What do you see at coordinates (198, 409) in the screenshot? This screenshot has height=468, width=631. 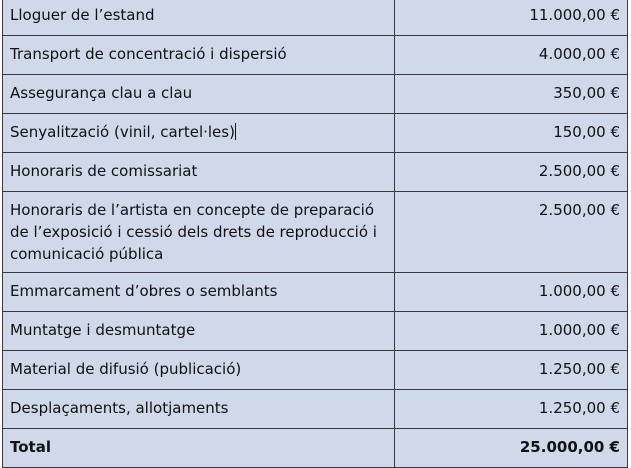 I see `concept-cell: Desplaçaments, allotjaments` at bounding box center [198, 409].